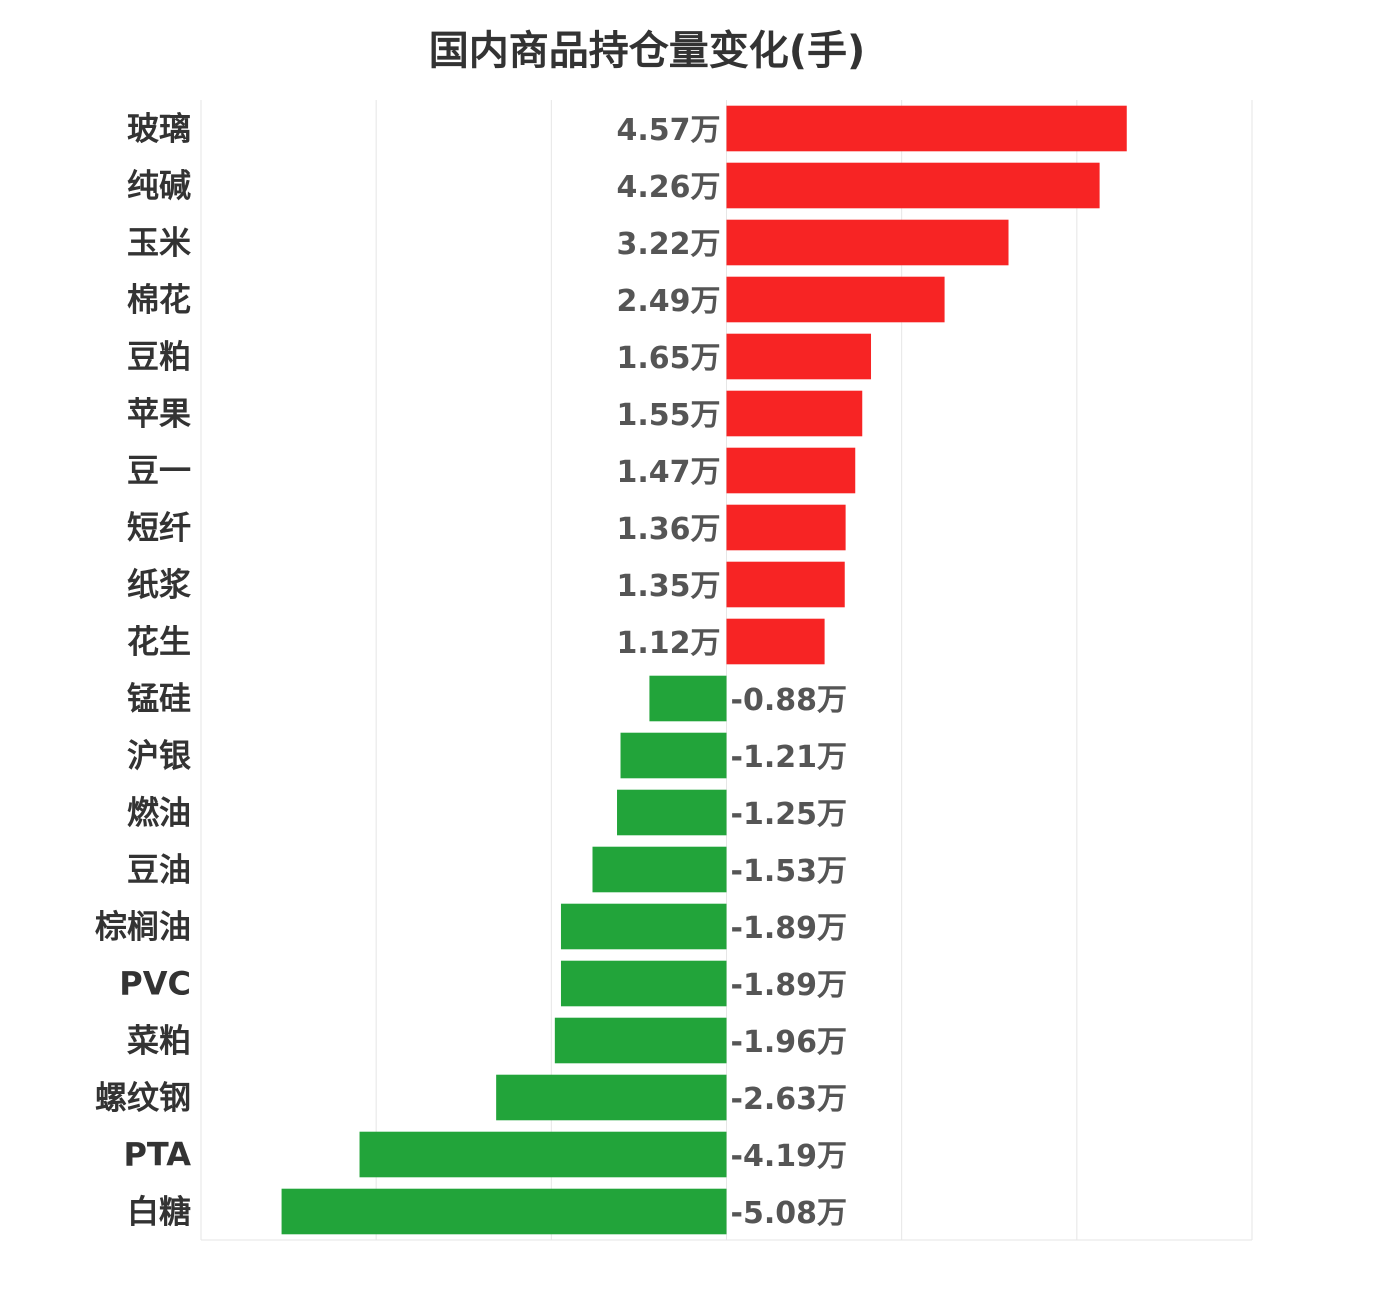 The height and width of the screenshot is (1300, 1391). Describe the element at coordinates (668, 643) in the screenshot. I see `value-label: 1.12万` at that location.